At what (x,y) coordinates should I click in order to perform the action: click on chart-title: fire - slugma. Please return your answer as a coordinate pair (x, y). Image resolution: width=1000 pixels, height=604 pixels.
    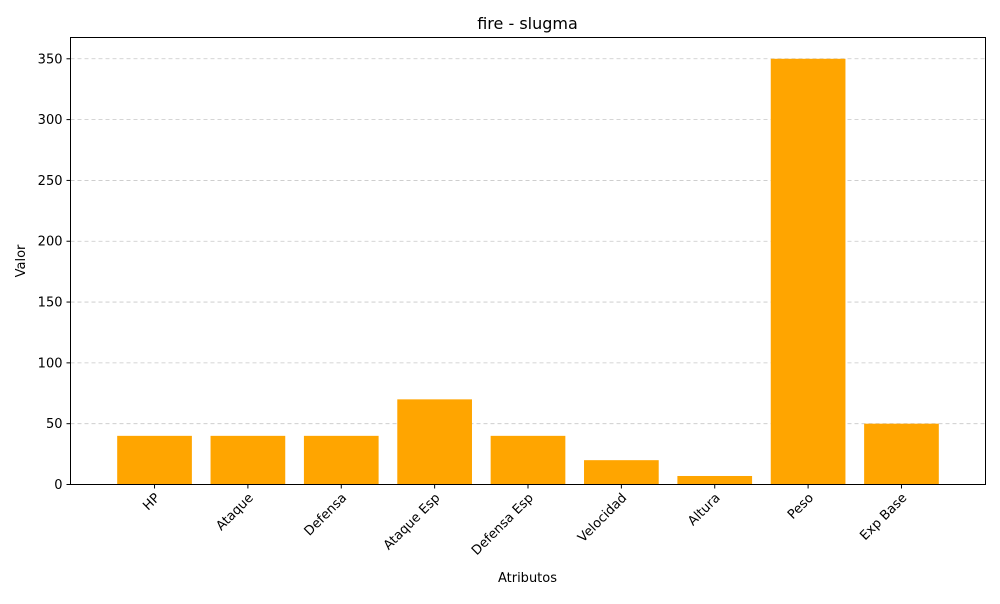
    Looking at the image, I should click on (527, 23).